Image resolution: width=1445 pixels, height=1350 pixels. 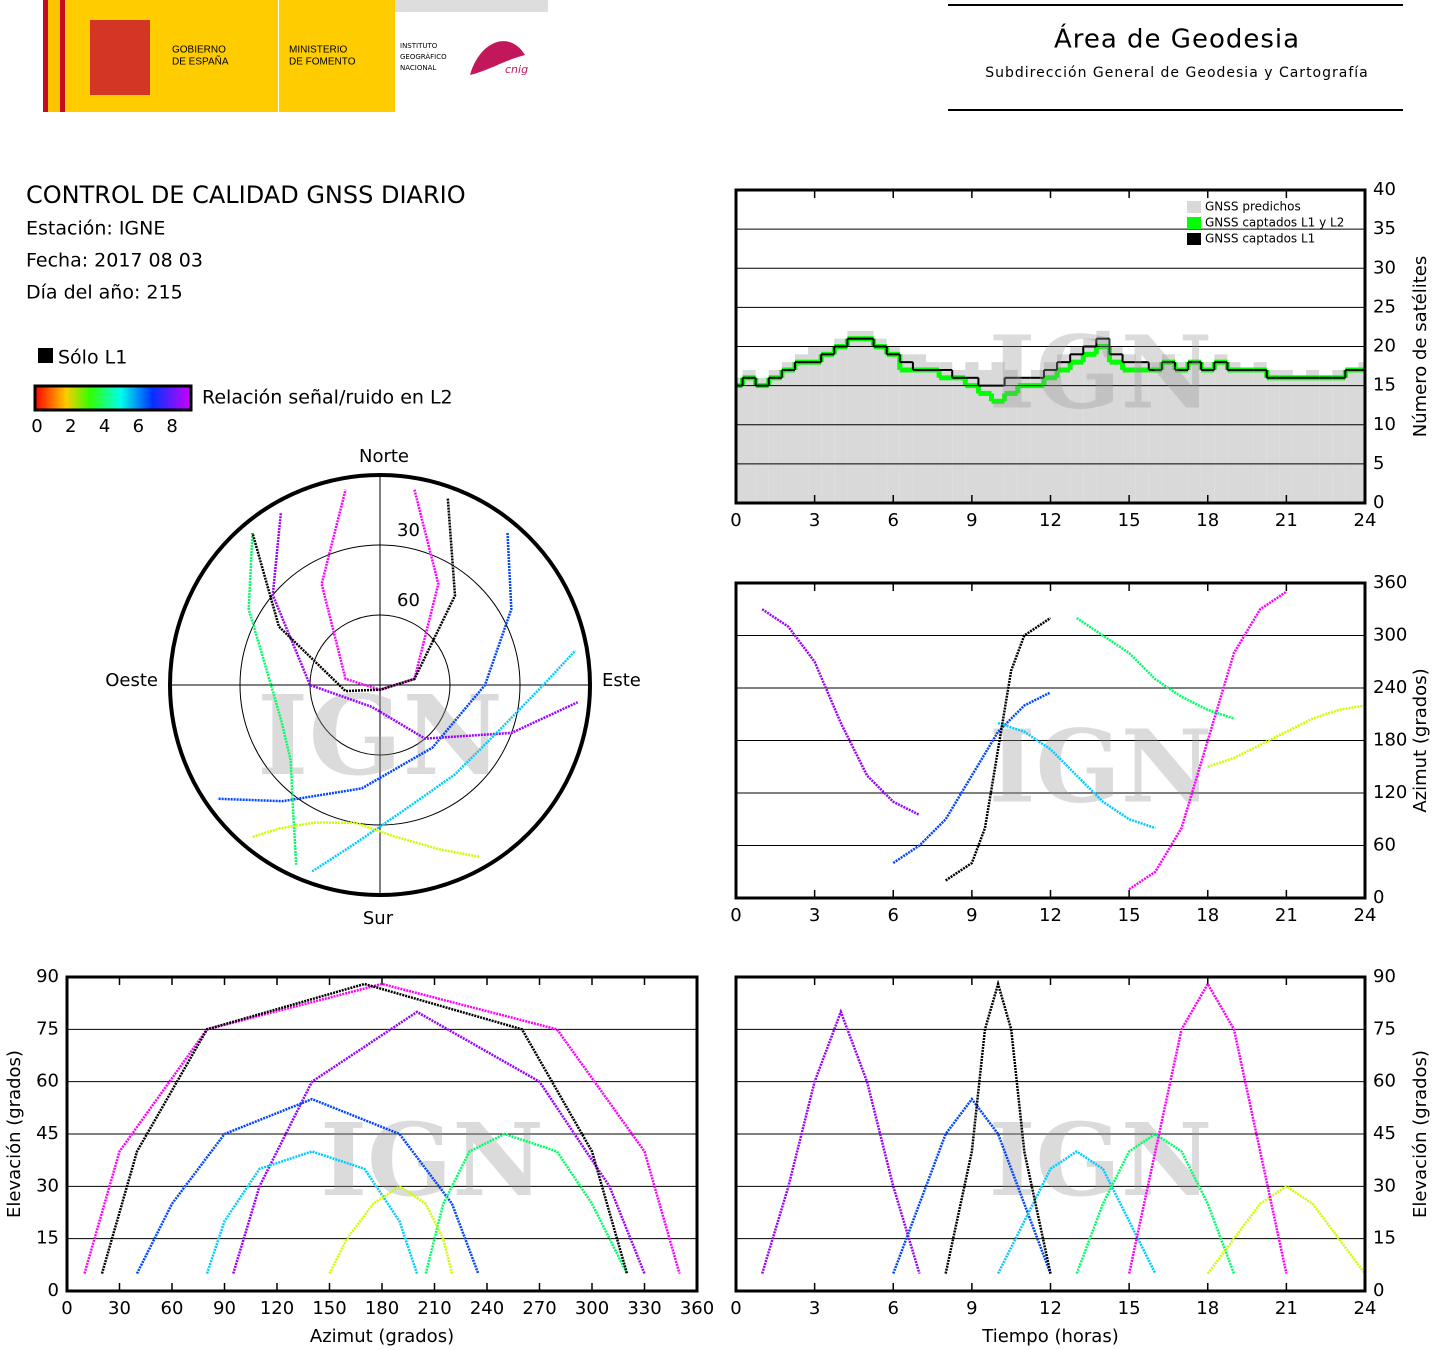 I want to click on y-axis-label: Azimut (grados), so click(x=1420, y=740).